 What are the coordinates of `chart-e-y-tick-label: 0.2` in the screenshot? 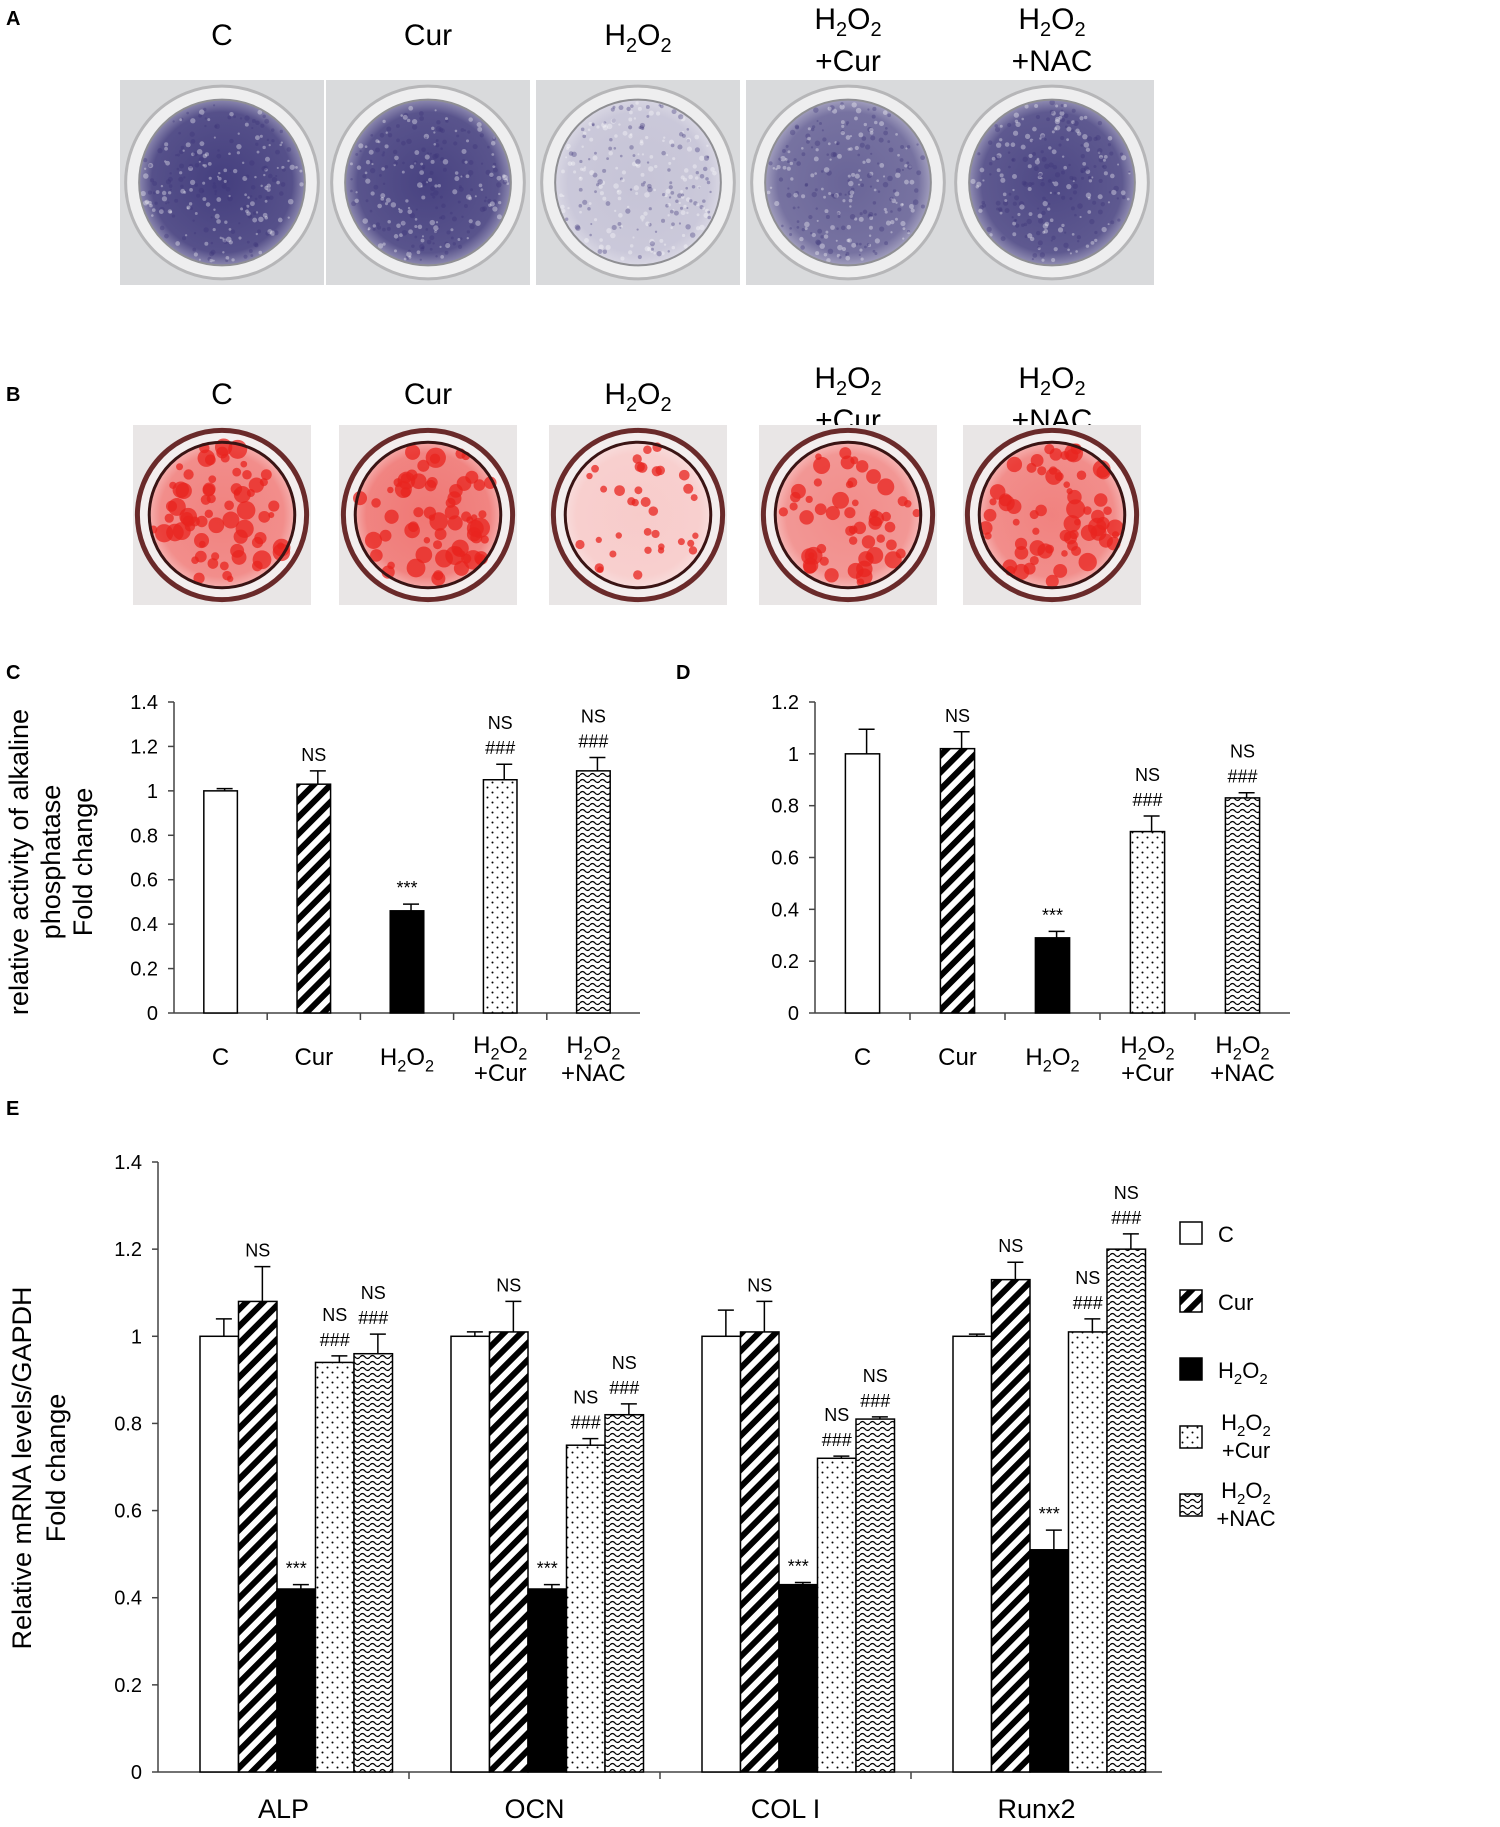 It's located at (128, 1686).